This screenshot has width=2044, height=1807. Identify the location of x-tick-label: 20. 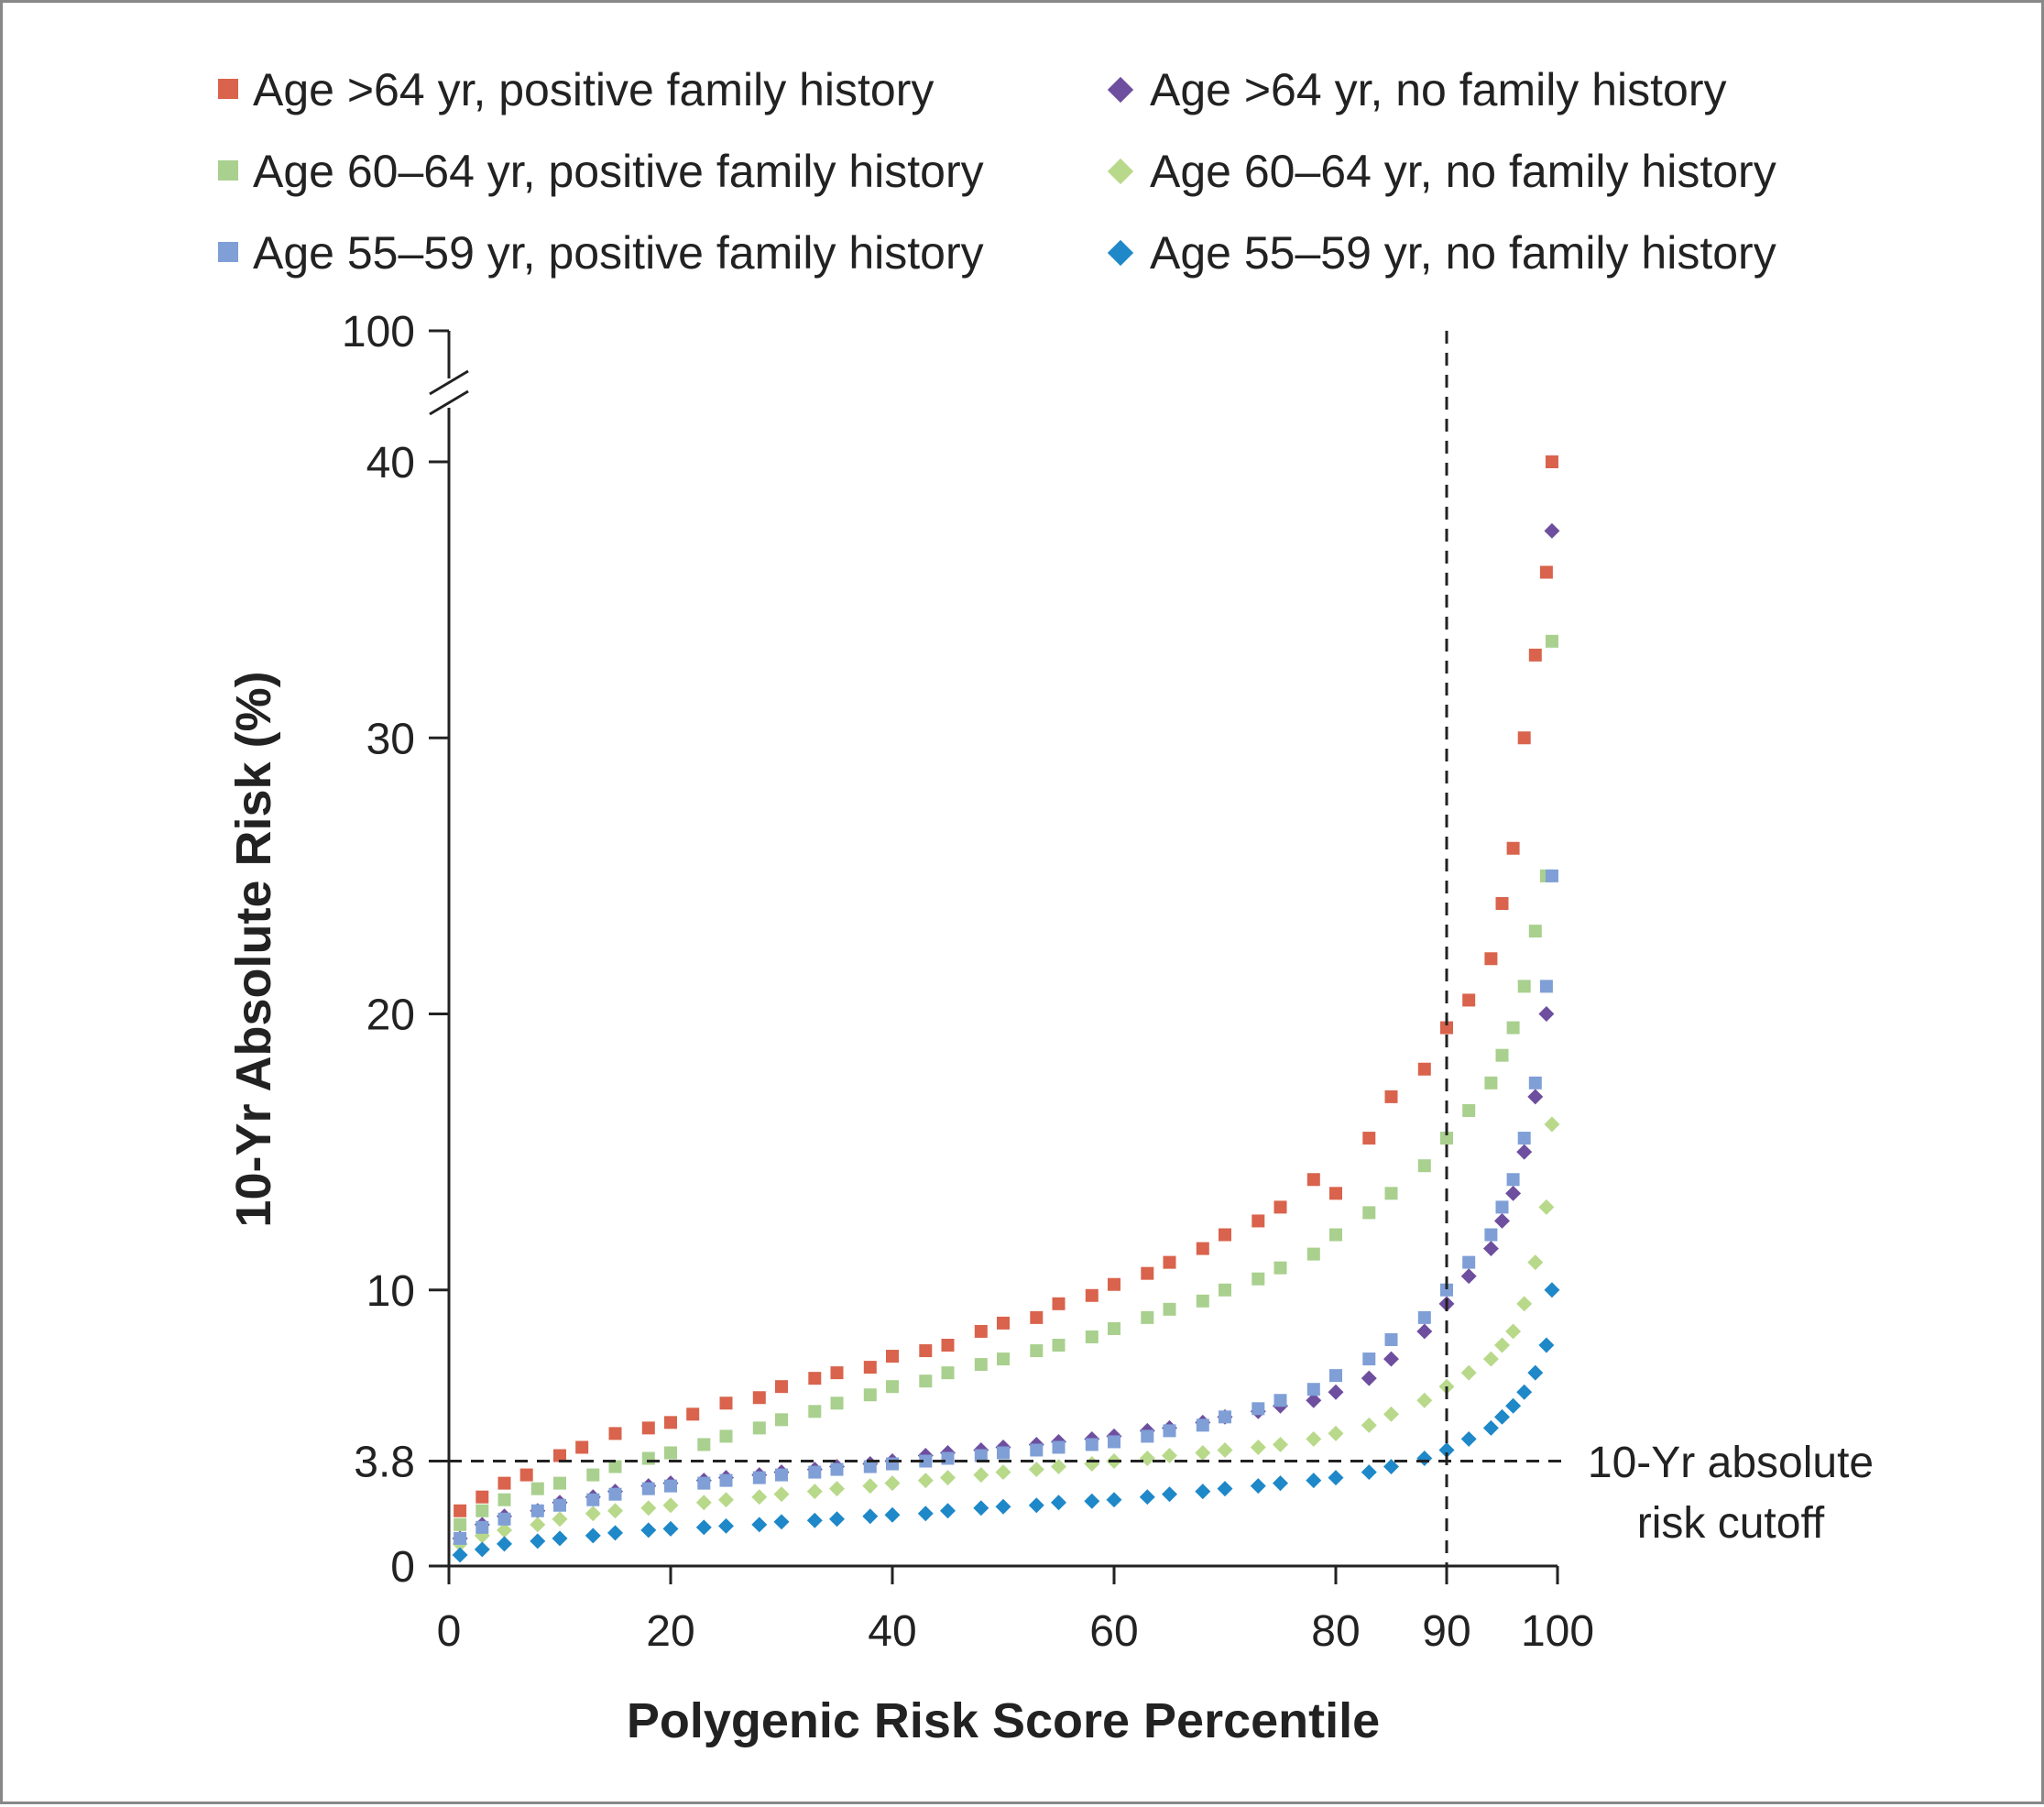
(670, 1631).